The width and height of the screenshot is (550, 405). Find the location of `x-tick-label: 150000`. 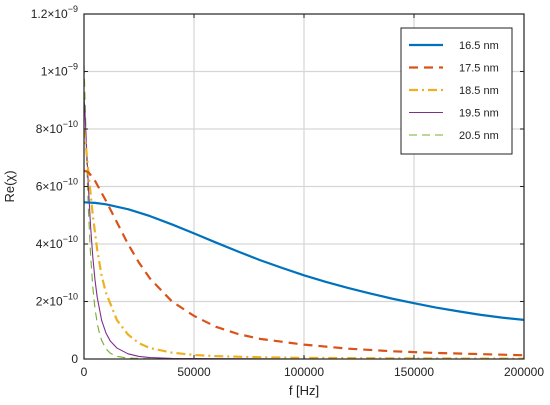

x-tick-label: 150000 is located at coordinates (414, 372).